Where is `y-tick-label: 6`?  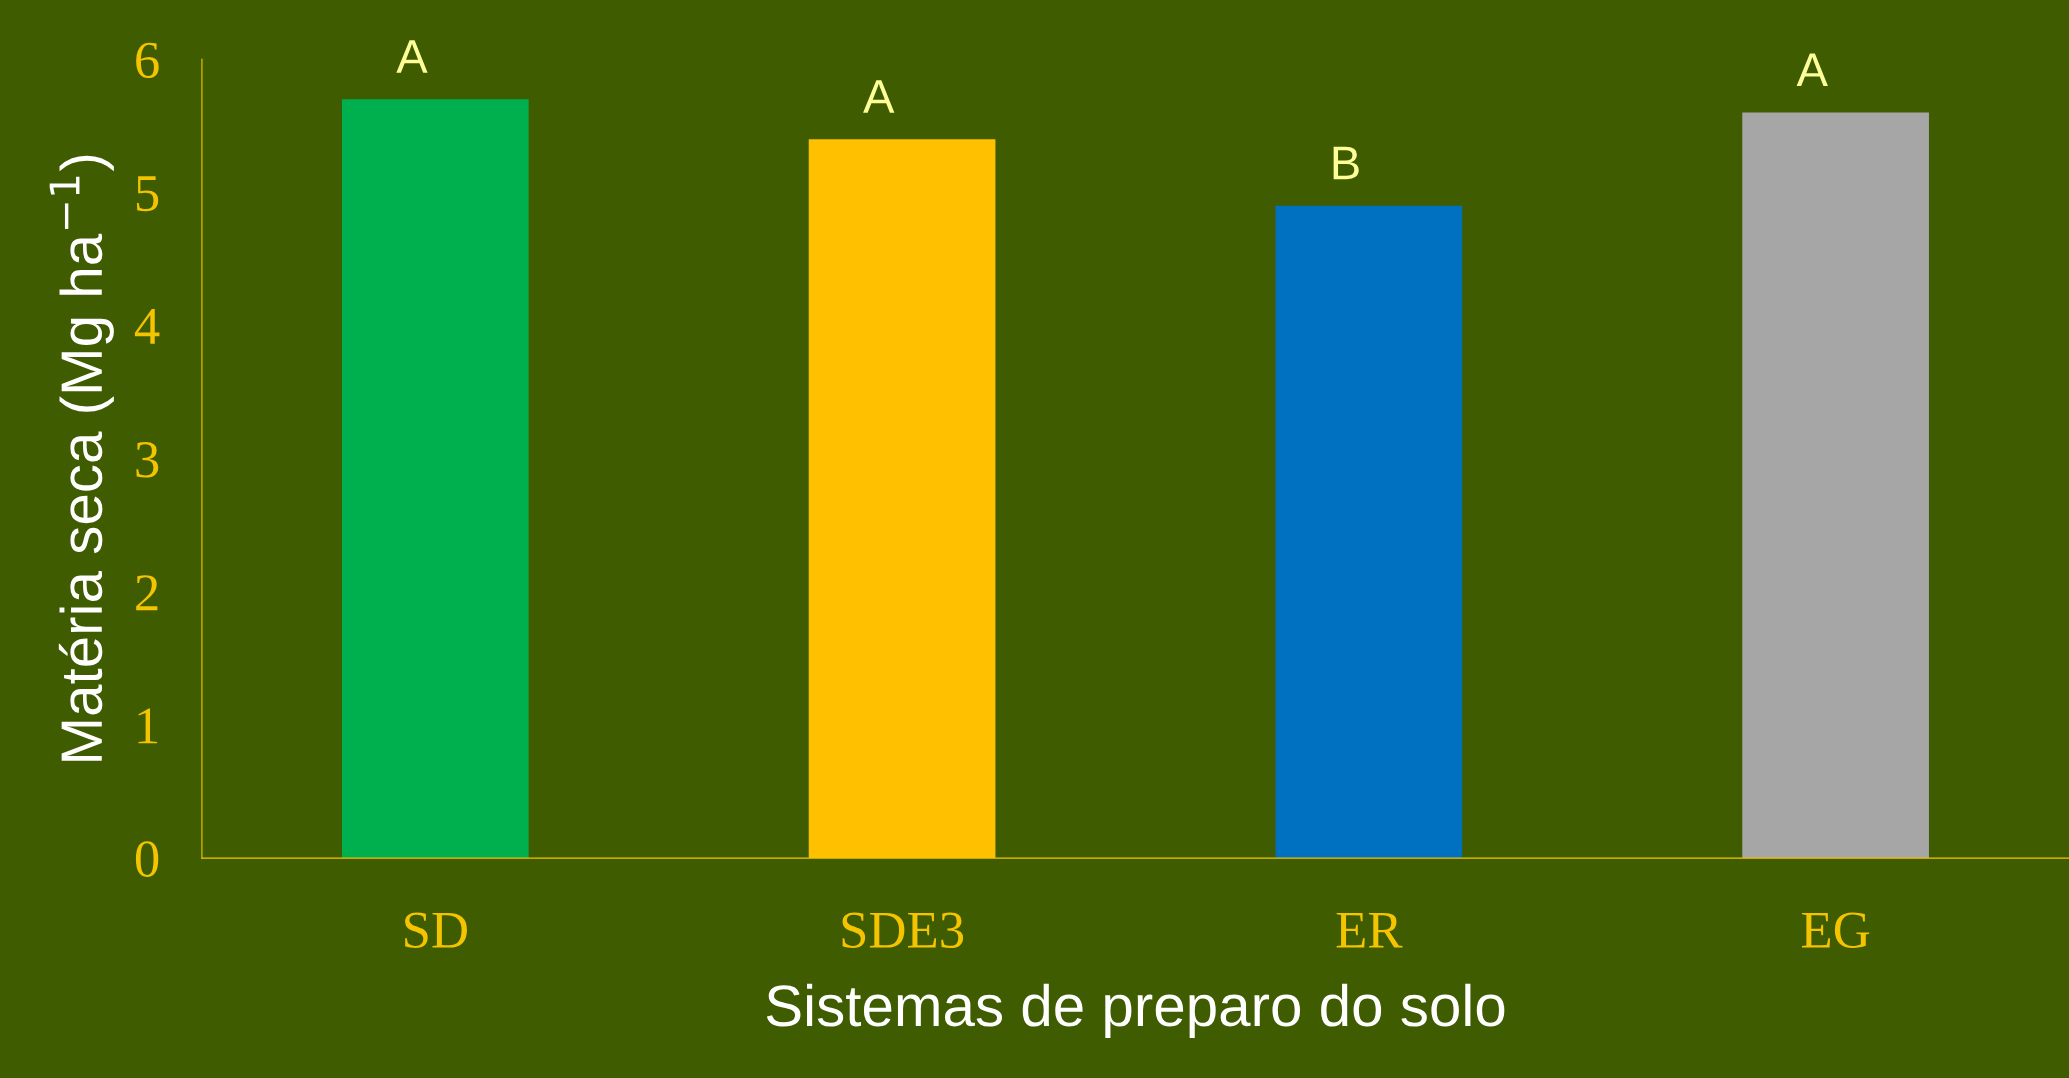 y-tick-label: 6 is located at coordinates (147, 60).